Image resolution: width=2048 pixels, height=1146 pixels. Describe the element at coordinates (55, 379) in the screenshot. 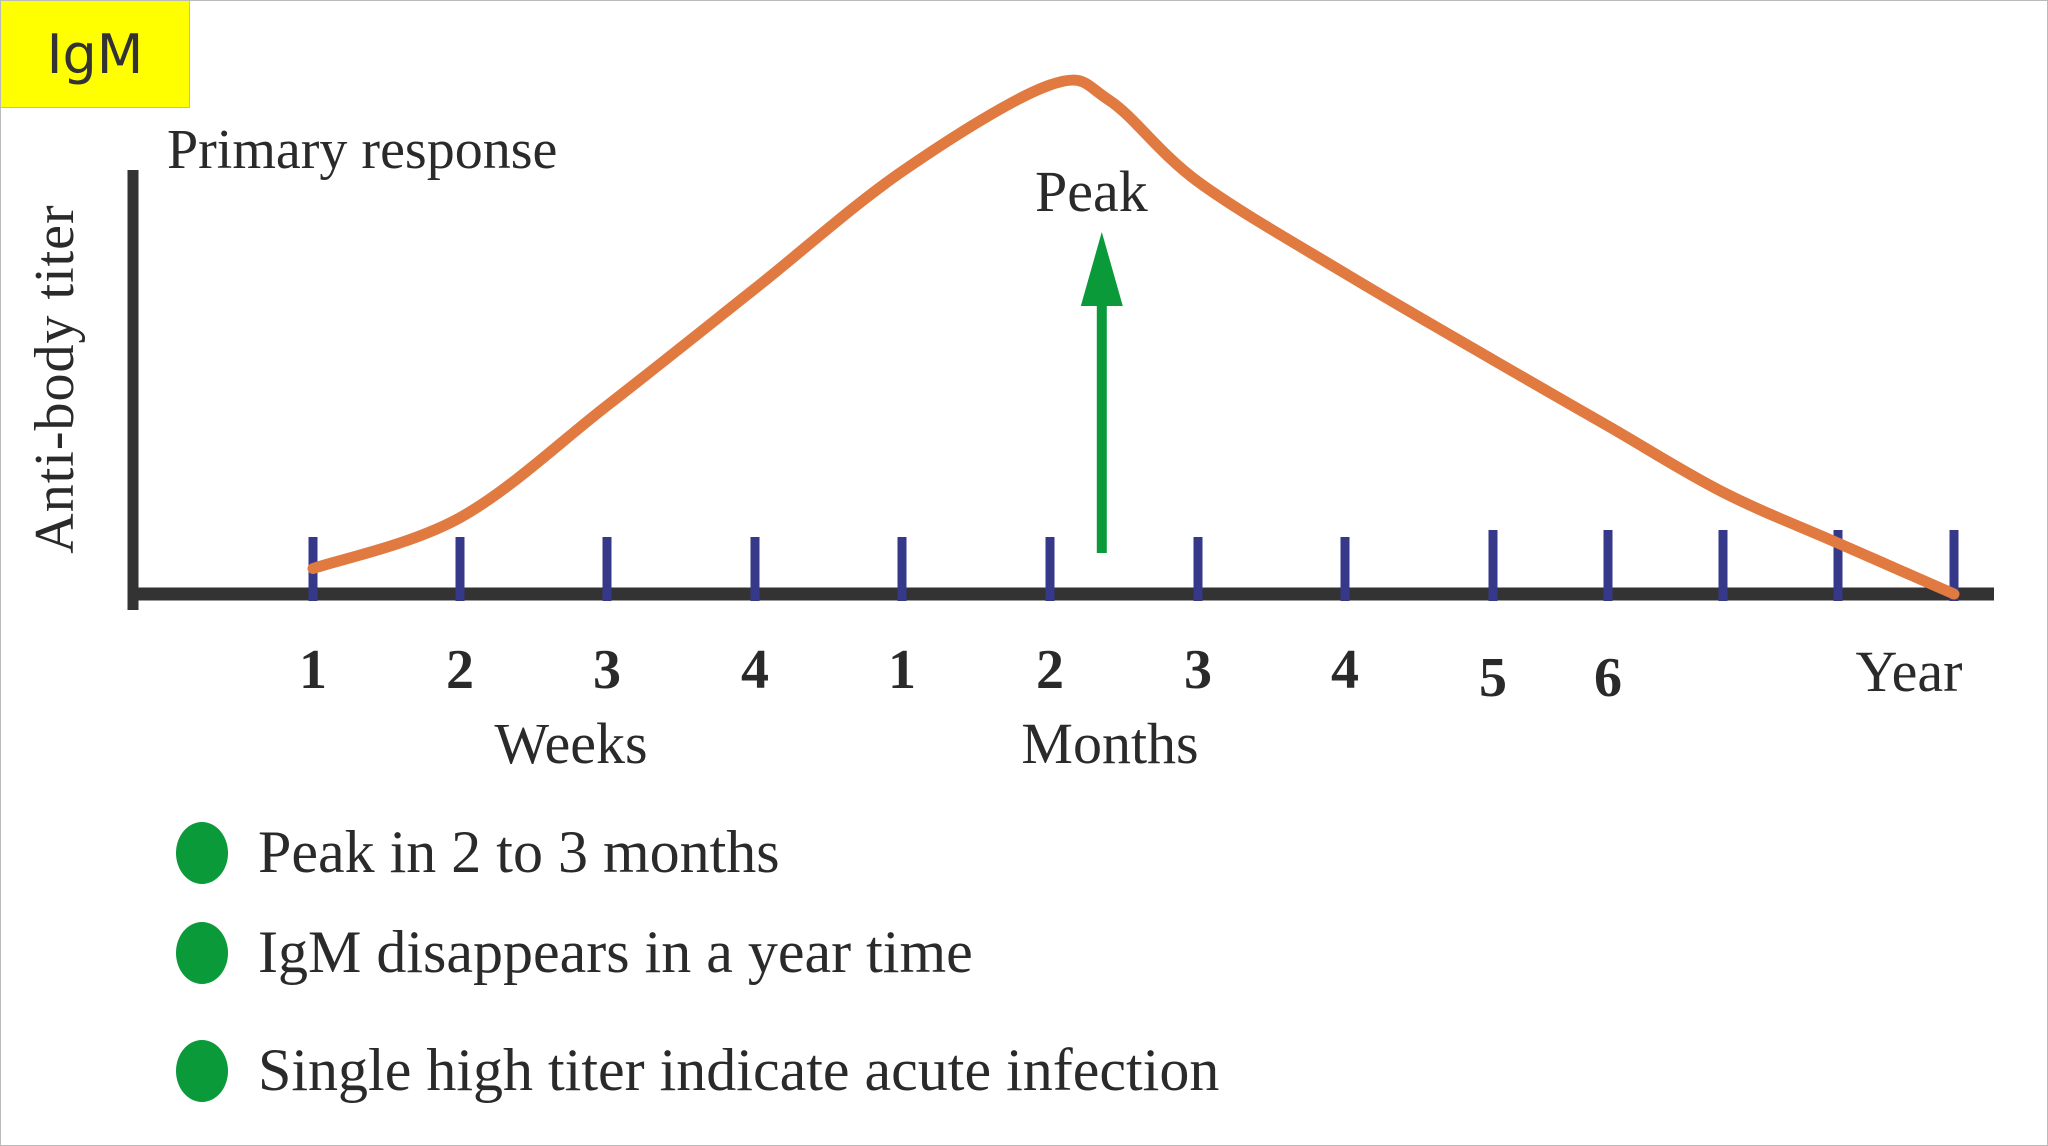

I see `y-axis-label: Anti-body titer` at that location.